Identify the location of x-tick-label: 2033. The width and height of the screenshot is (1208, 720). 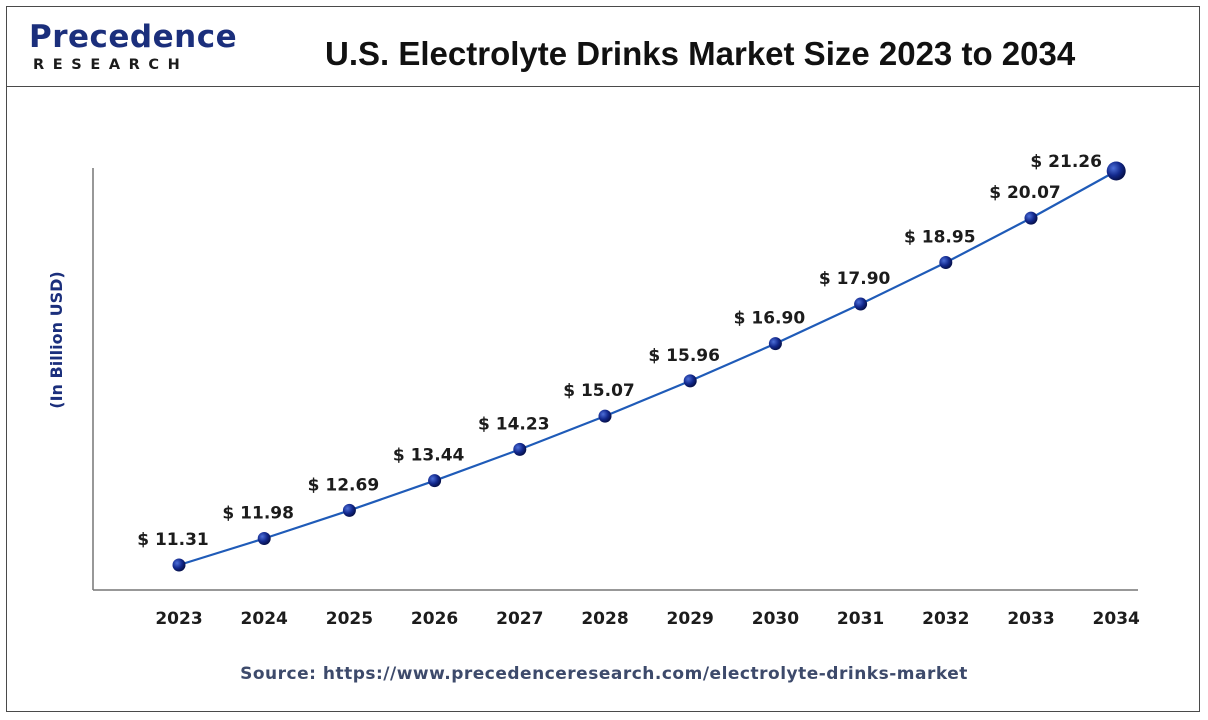
(1030, 619).